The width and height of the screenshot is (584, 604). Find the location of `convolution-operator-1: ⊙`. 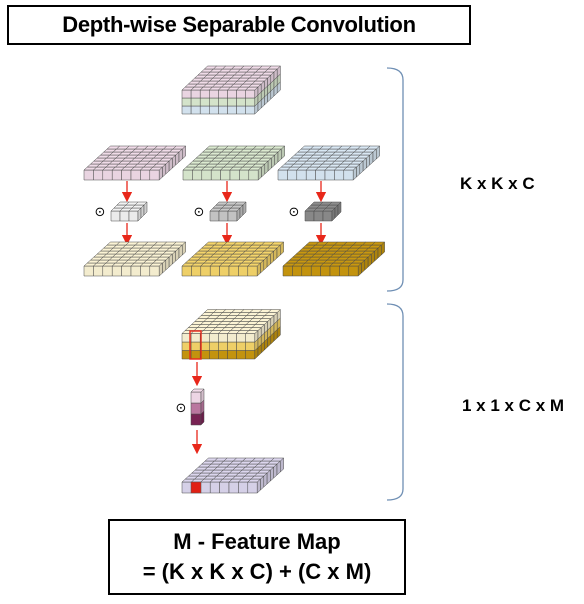

convolution-operator-1: ⊙ is located at coordinates (100, 212).